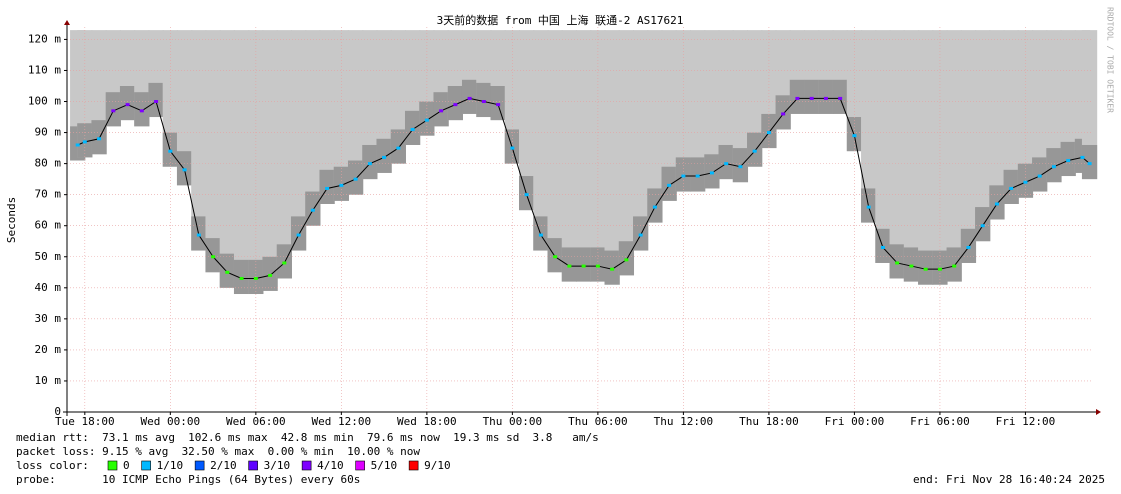 The width and height of the screenshot is (1121, 494). Describe the element at coordinates (126, 465) in the screenshot. I see `legend-label: 0` at that location.